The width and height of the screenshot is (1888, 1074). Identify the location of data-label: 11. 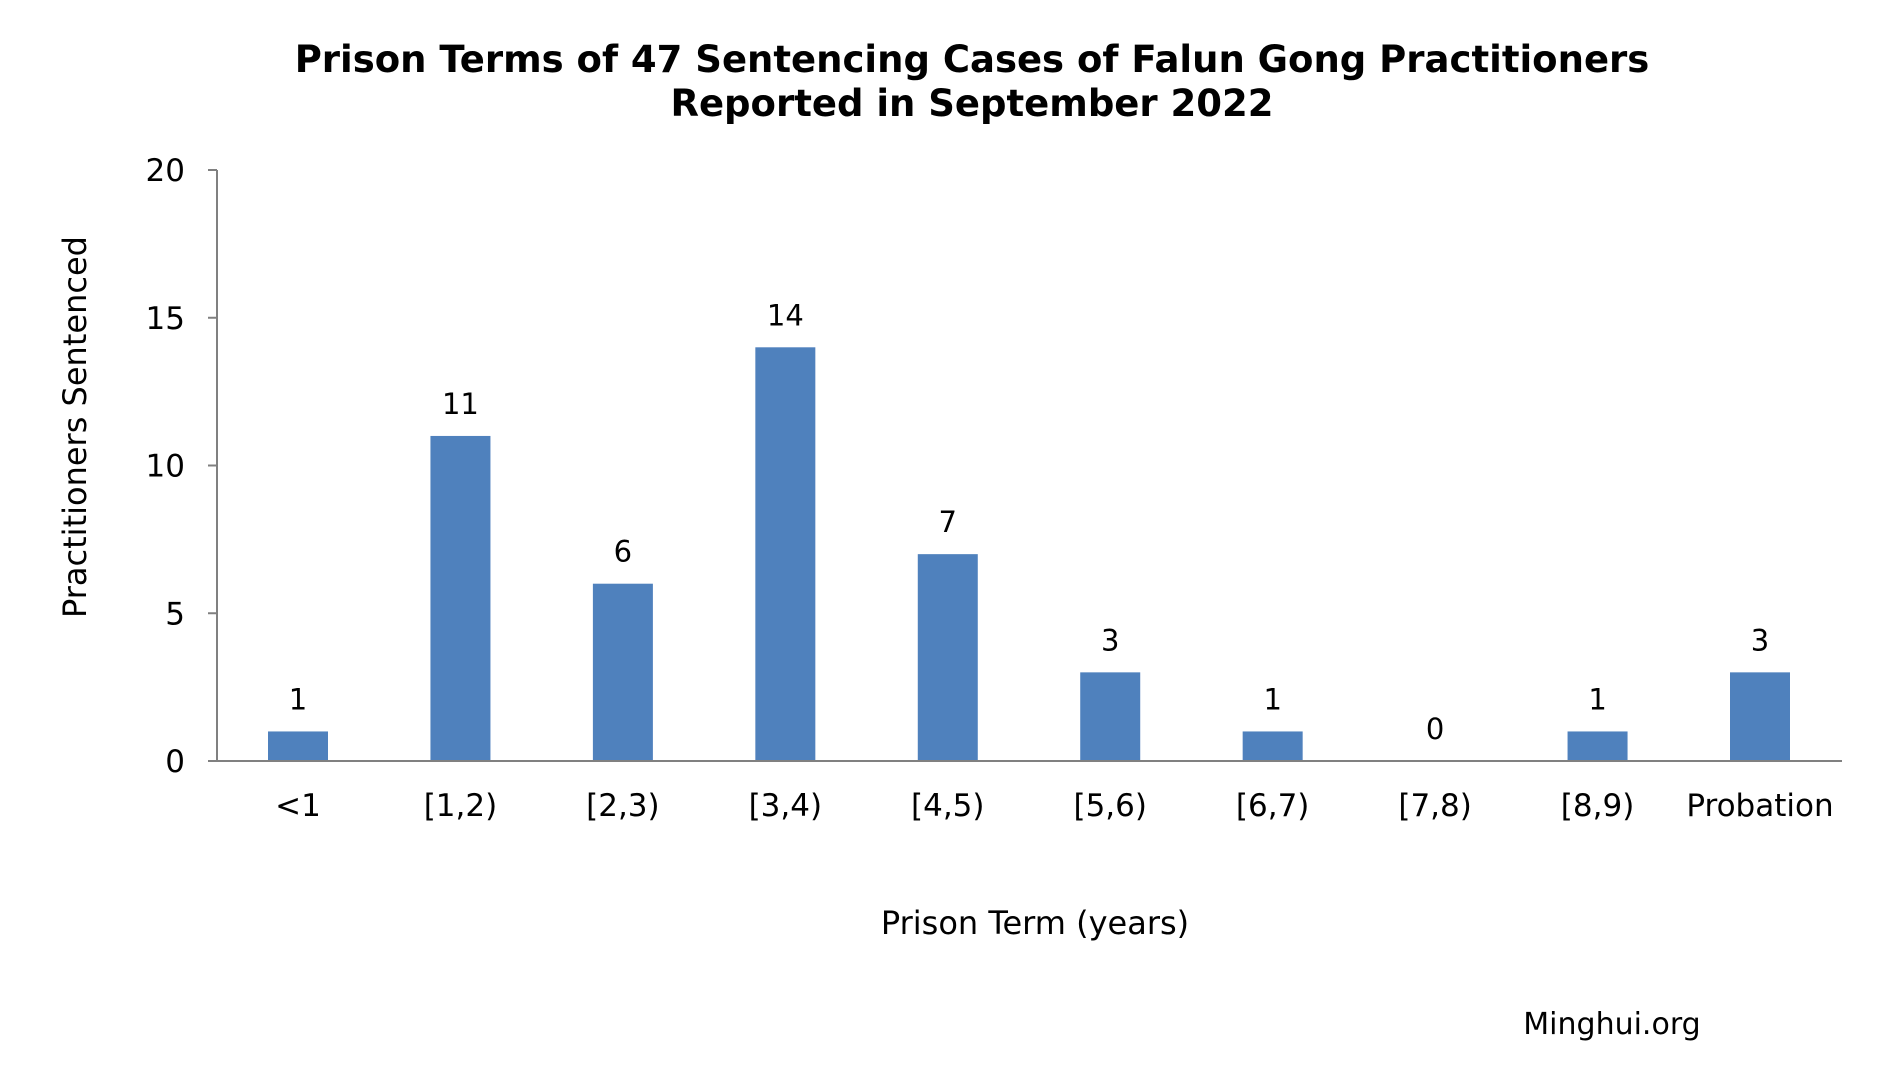
(460, 404).